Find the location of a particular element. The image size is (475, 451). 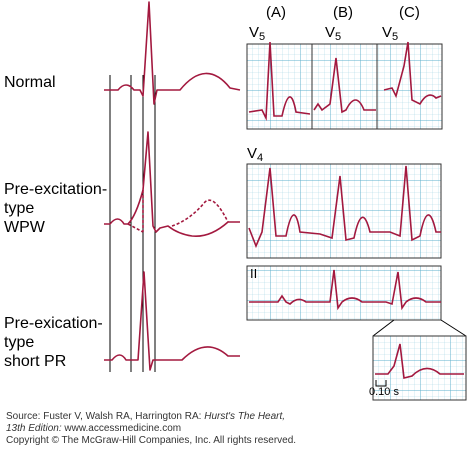

panel-b-strip is located at coordinates (344, 86).